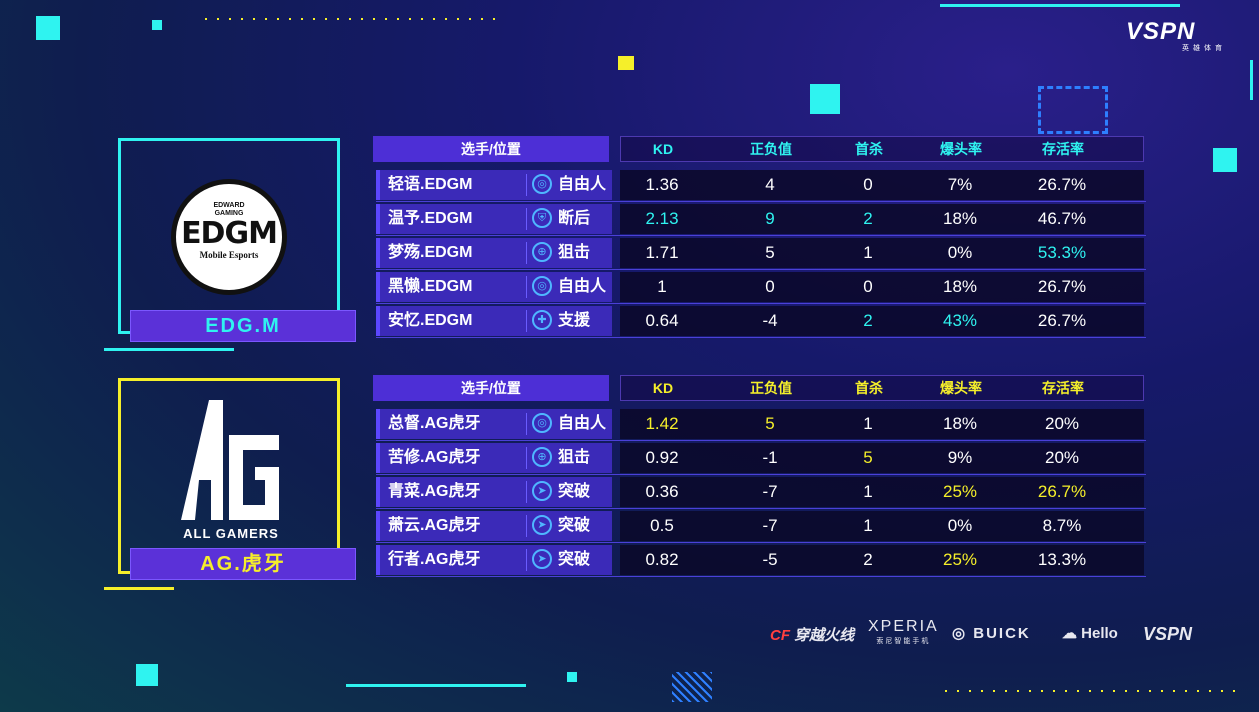  I want to click on stat-kd: 0.64, so click(662, 320).